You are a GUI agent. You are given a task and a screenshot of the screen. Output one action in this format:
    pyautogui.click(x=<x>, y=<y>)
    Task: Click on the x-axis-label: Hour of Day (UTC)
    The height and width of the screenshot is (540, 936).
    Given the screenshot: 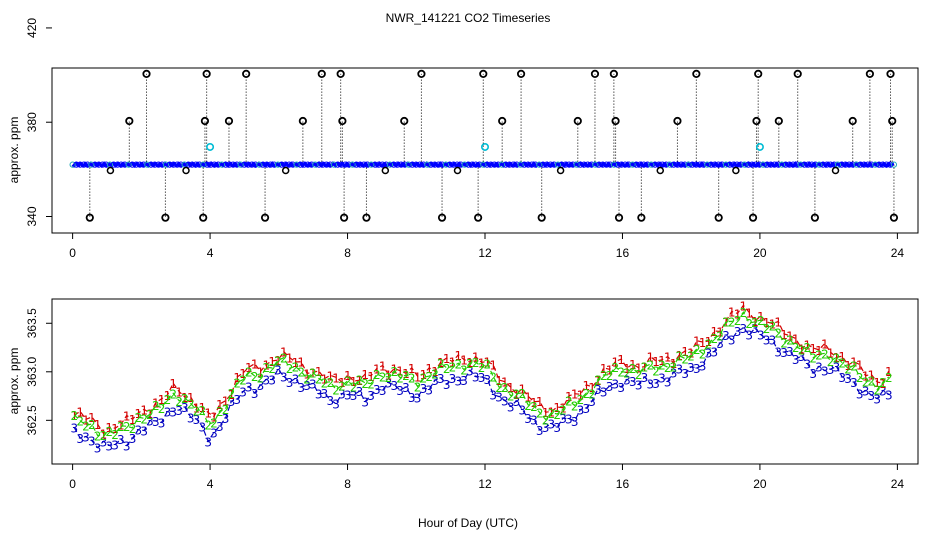 What is the action you would take?
    pyautogui.click(x=468, y=523)
    